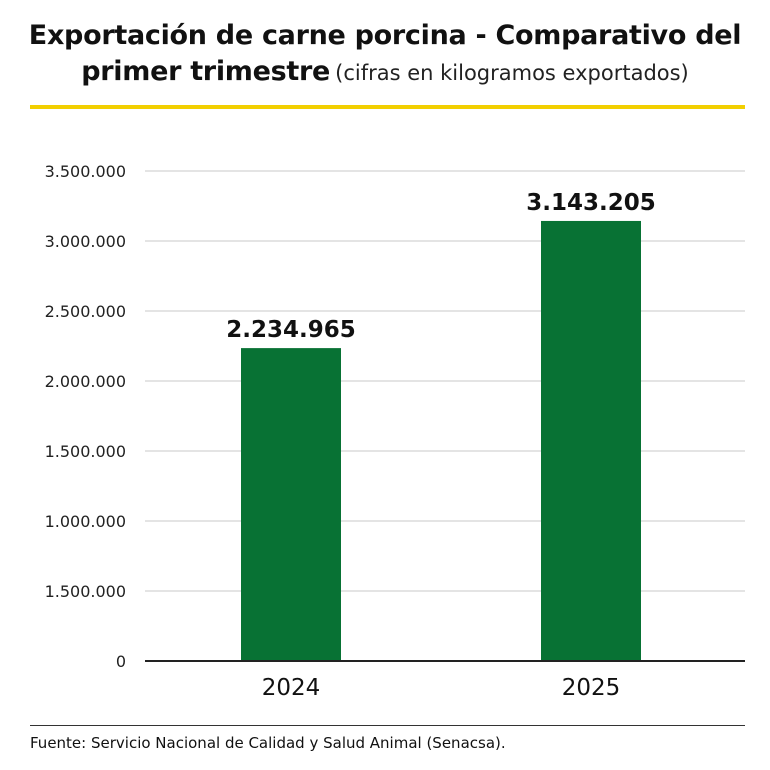  I want to click on x-tick-label-2025: 2025, so click(591, 688).